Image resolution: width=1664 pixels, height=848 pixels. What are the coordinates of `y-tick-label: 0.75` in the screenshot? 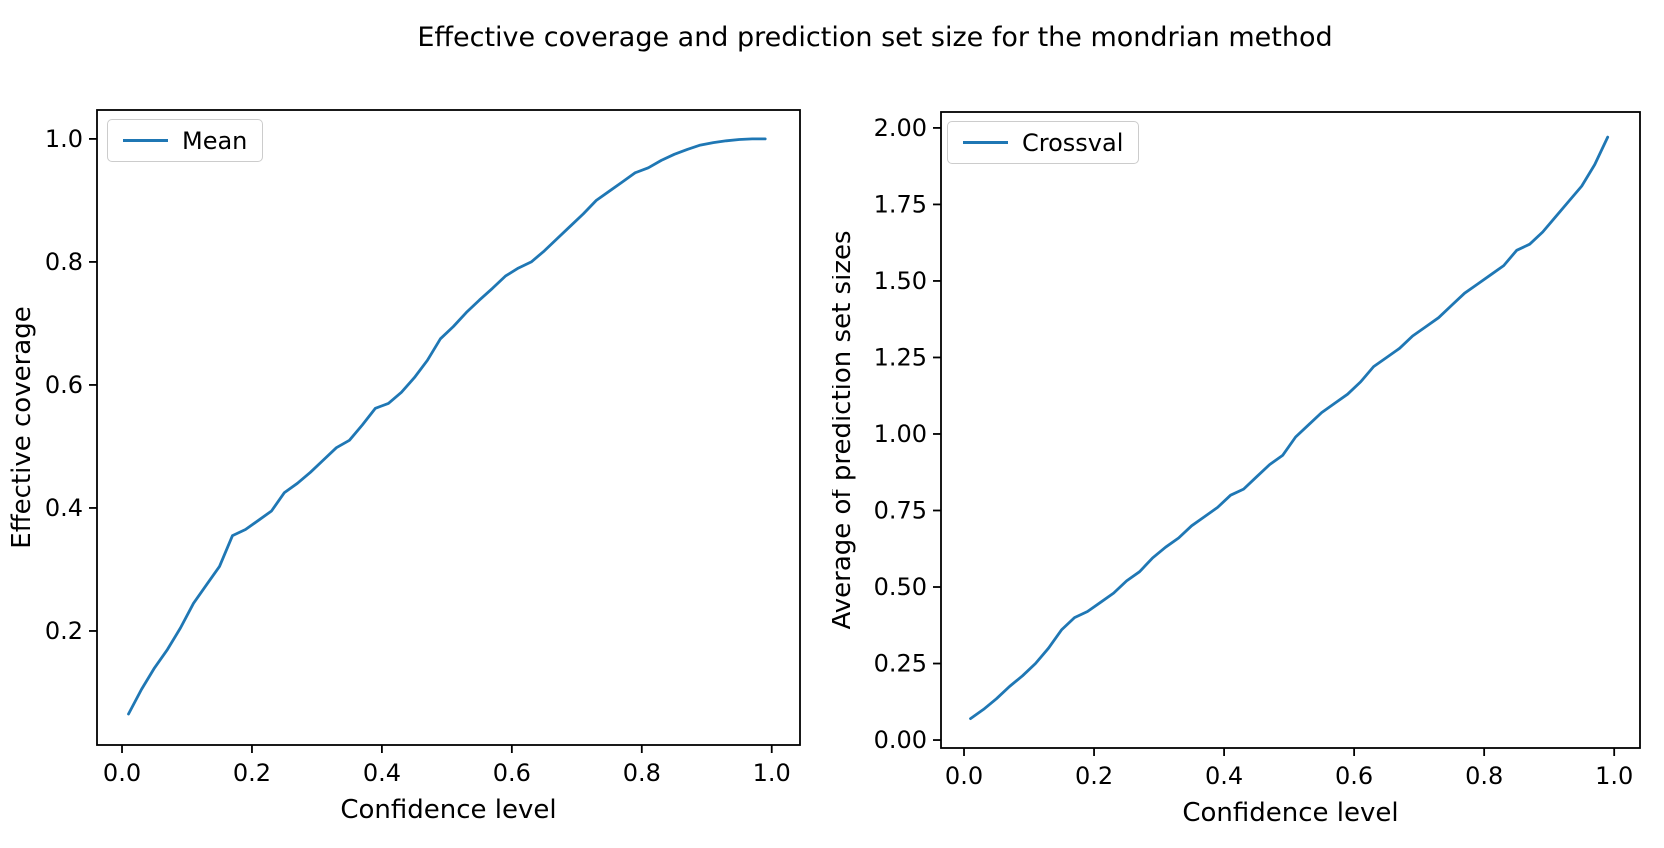 It's located at (900, 510).